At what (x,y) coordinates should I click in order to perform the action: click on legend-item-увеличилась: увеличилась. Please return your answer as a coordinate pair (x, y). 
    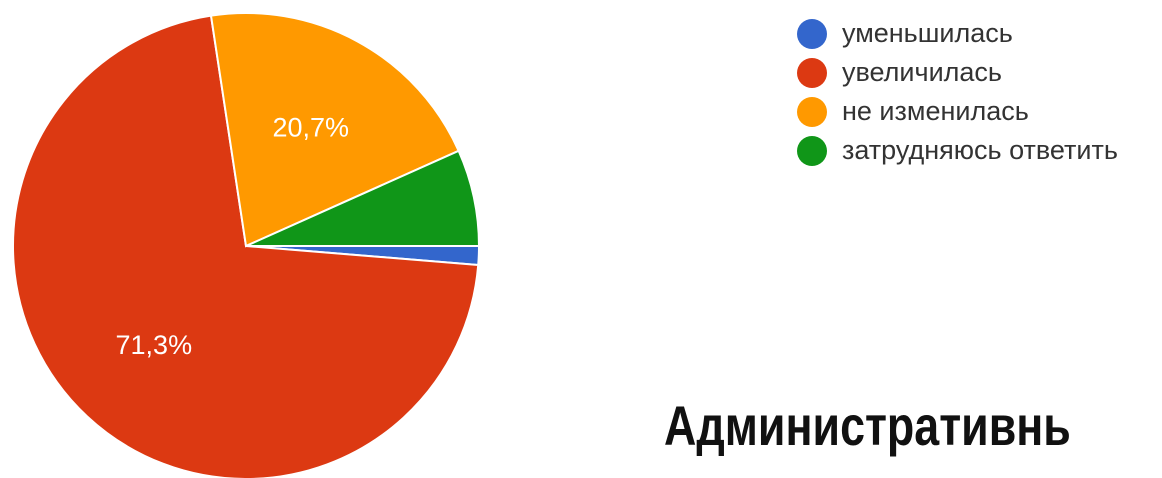
    Looking at the image, I should click on (957, 72).